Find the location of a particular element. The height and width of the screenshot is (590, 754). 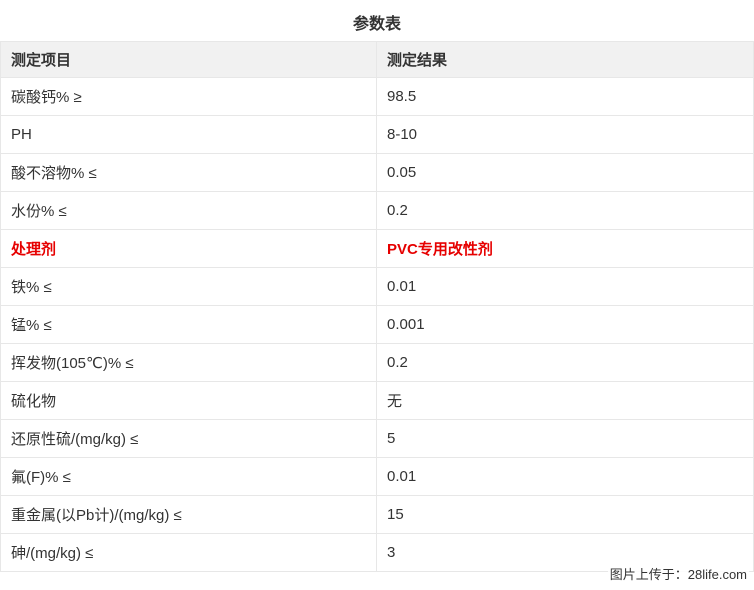

item-cell: 处理剂 is located at coordinates (188, 248).